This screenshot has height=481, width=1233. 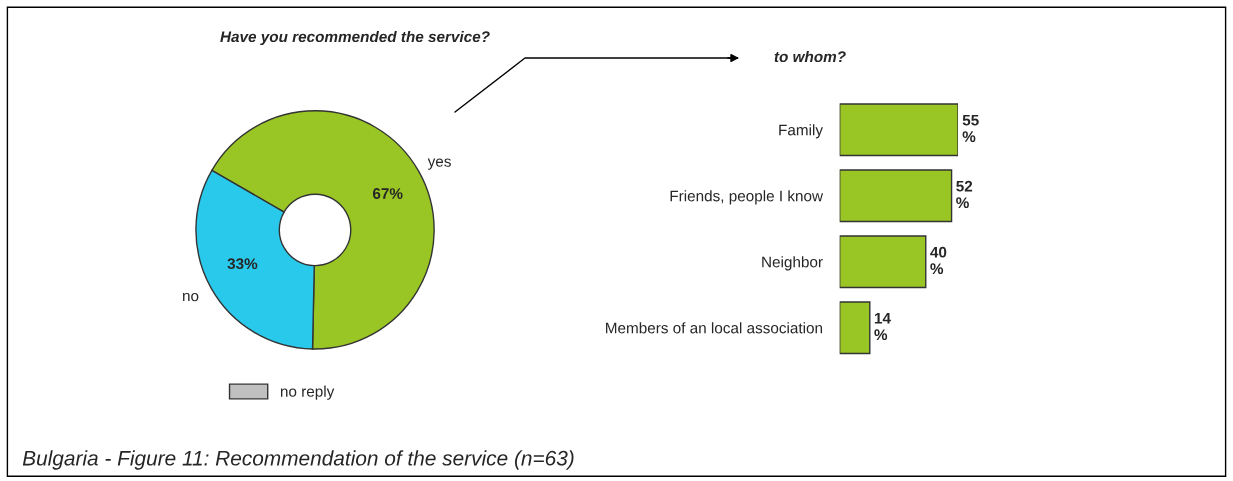 I want to click on slice-label: yes, so click(x=439, y=164).